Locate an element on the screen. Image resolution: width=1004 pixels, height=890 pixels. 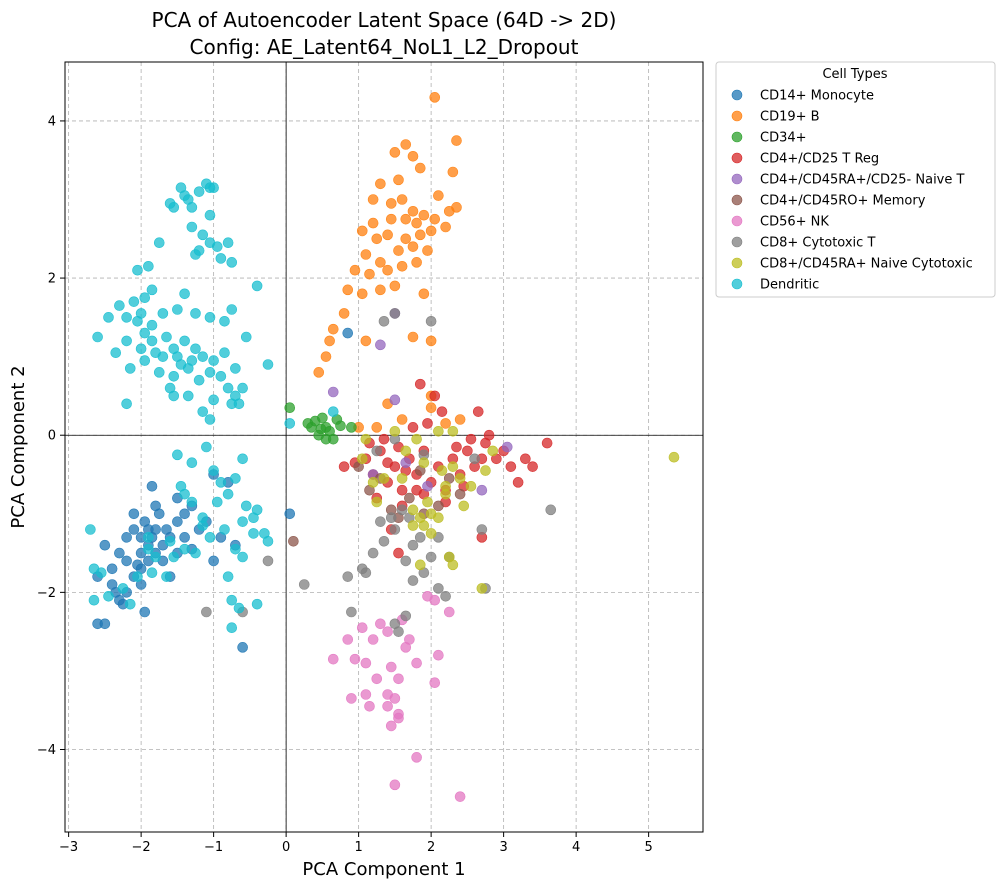
x-tick-label: 2 is located at coordinates (431, 847).